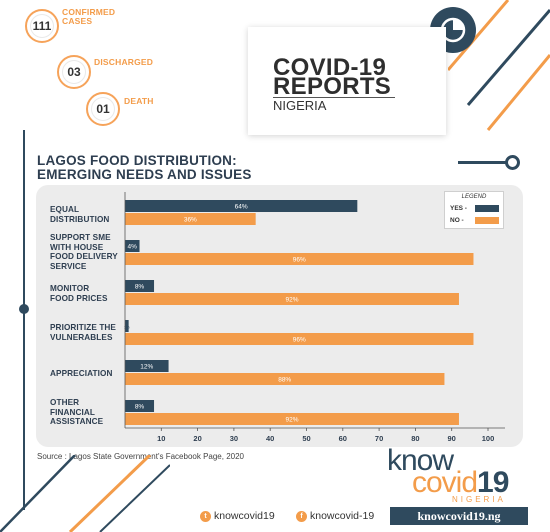 Image resolution: width=550 pixels, height=532 pixels. I want to click on category-label-line: FOOD PRICES, so click(79, 298).